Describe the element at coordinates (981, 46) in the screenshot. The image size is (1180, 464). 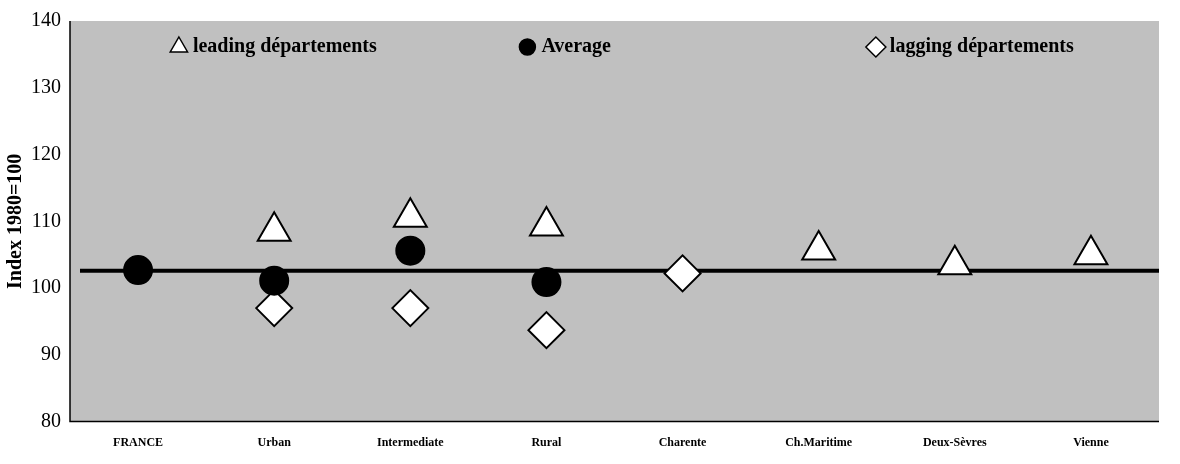
I see `legend-label: lagging départements` at that location.